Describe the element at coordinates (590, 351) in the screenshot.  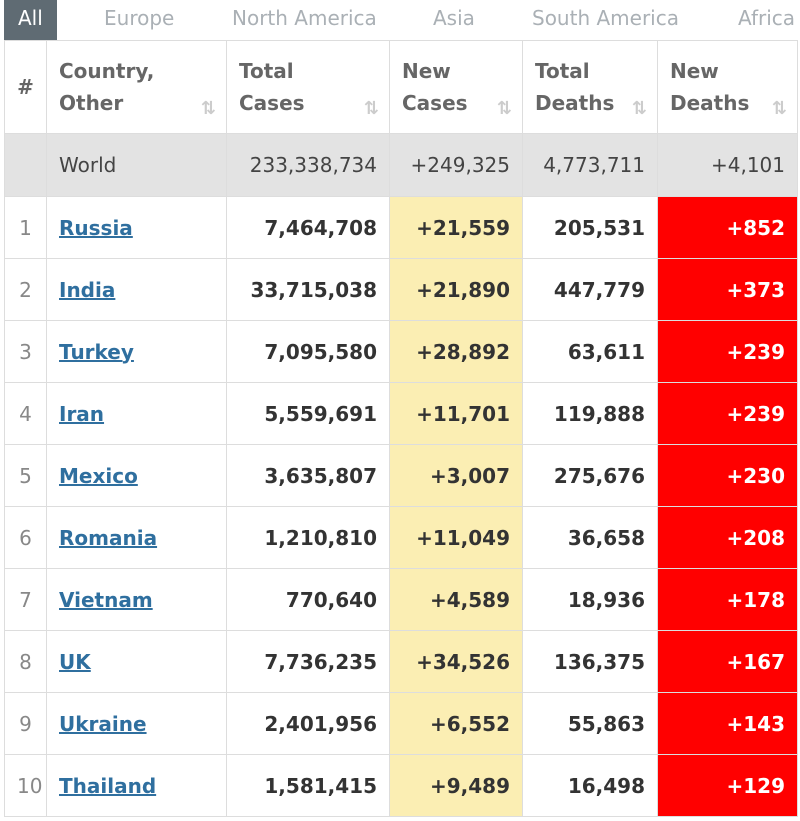
I see `number-cell: 63,611` at that location.